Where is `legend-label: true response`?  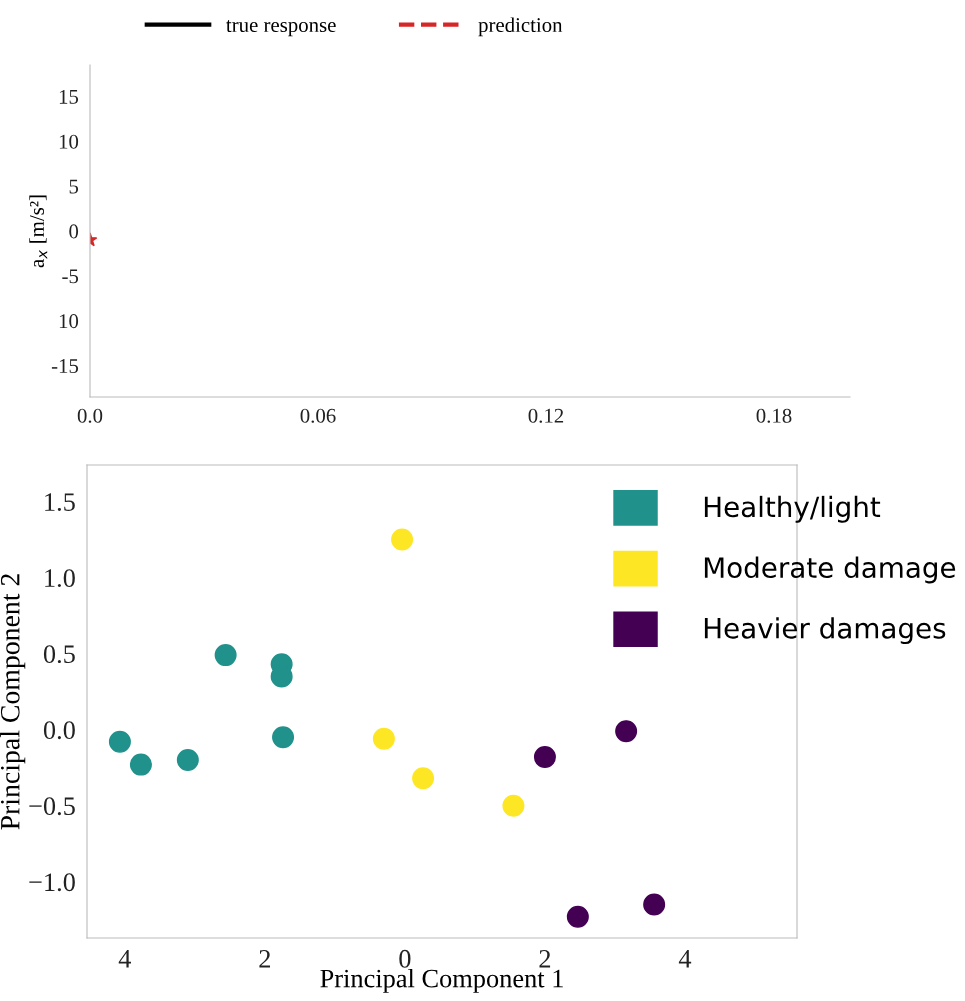 legend-label: true response is located at coordinates (281, 28).